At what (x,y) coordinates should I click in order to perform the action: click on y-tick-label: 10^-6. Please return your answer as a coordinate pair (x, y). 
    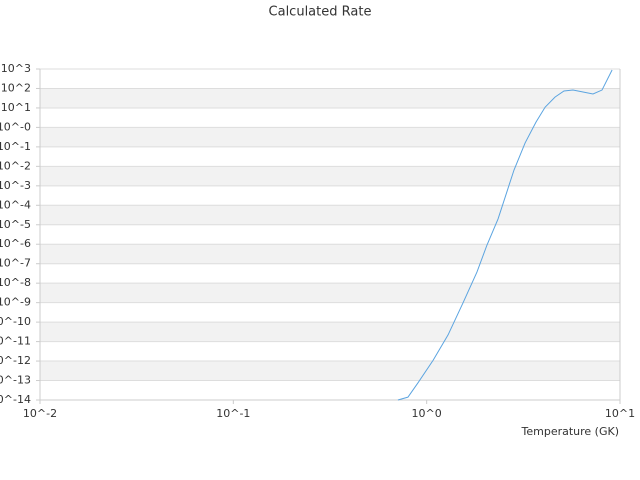
    Looking at the image, I should click on (15, 243).